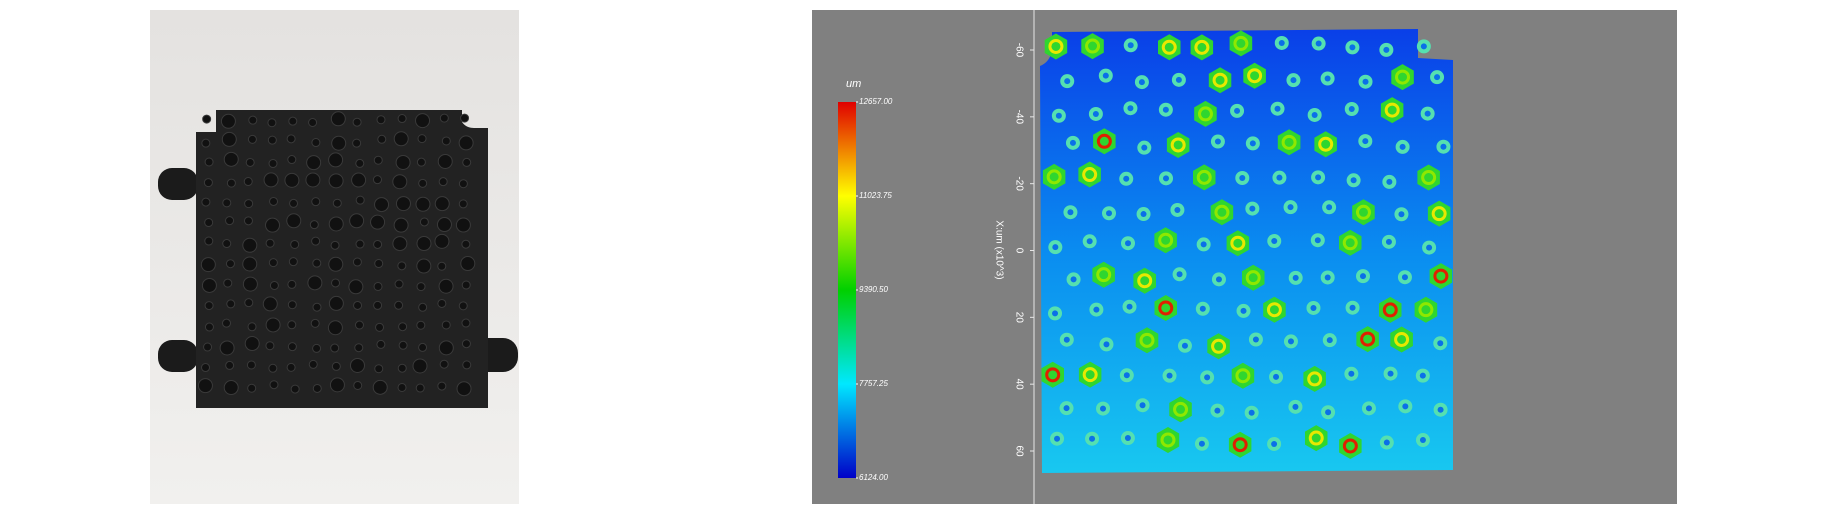  Describe the element at coordinates (1018, 117) in the screenshot. I see `axis-tick-label: -40` at that location.